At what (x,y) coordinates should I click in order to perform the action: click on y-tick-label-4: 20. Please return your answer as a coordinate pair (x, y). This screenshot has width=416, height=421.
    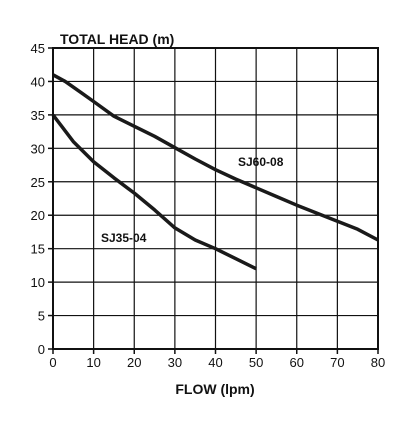
    Looking at the image, I should click on (38, 215).